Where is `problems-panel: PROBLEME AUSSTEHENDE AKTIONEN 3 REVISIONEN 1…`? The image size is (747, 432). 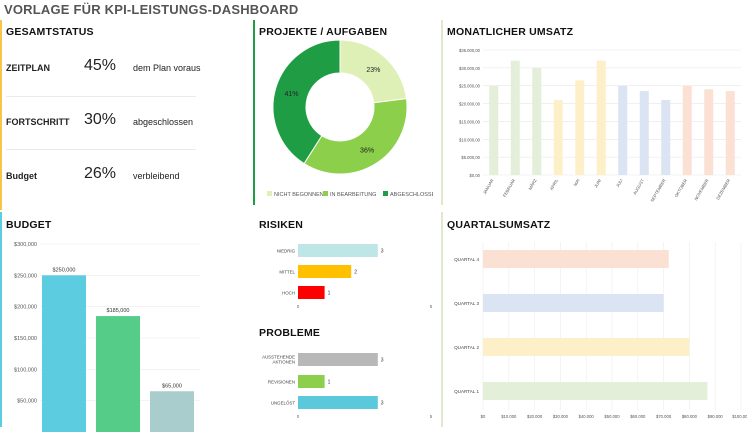 problems-panel: PROBLEME AUSSTEHENDE AKTIONEN 3 REVISIONEN 1… is located at coordinates (343, 376).